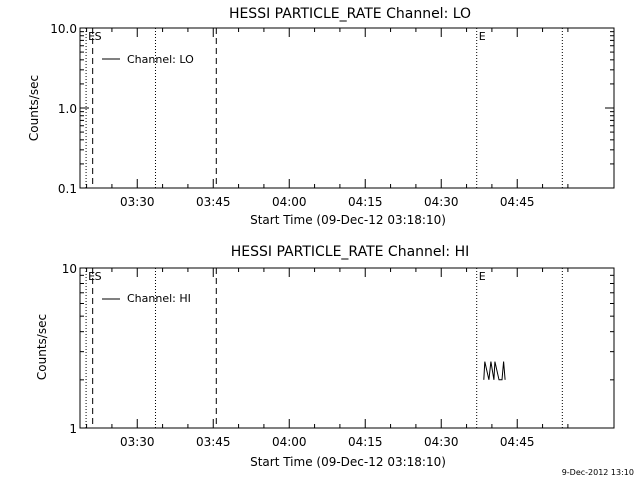 This screenshot has height=480, width=640. What do you see at coordinates (350, 14) in the screenshot?
I see `chart-title: HESSI PARTICLE_RATE Channel: LO` at bounding box center [350, 14].